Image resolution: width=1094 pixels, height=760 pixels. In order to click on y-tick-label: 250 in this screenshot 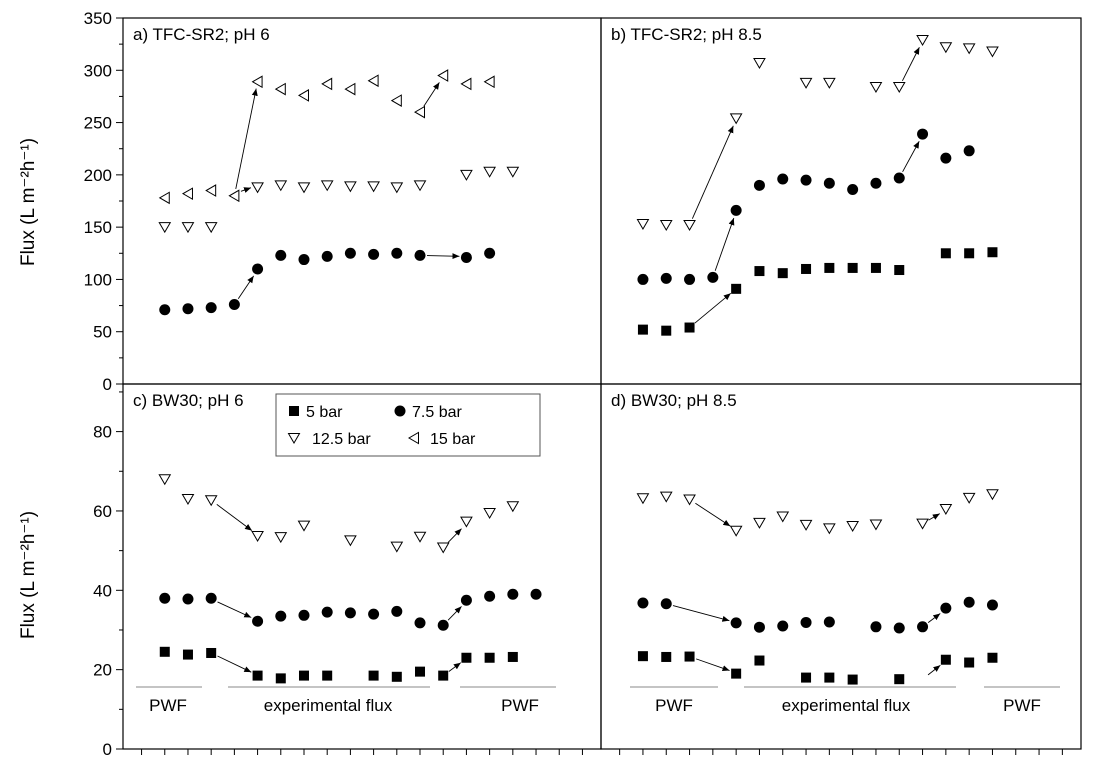, I will do `click(98, 123)`.